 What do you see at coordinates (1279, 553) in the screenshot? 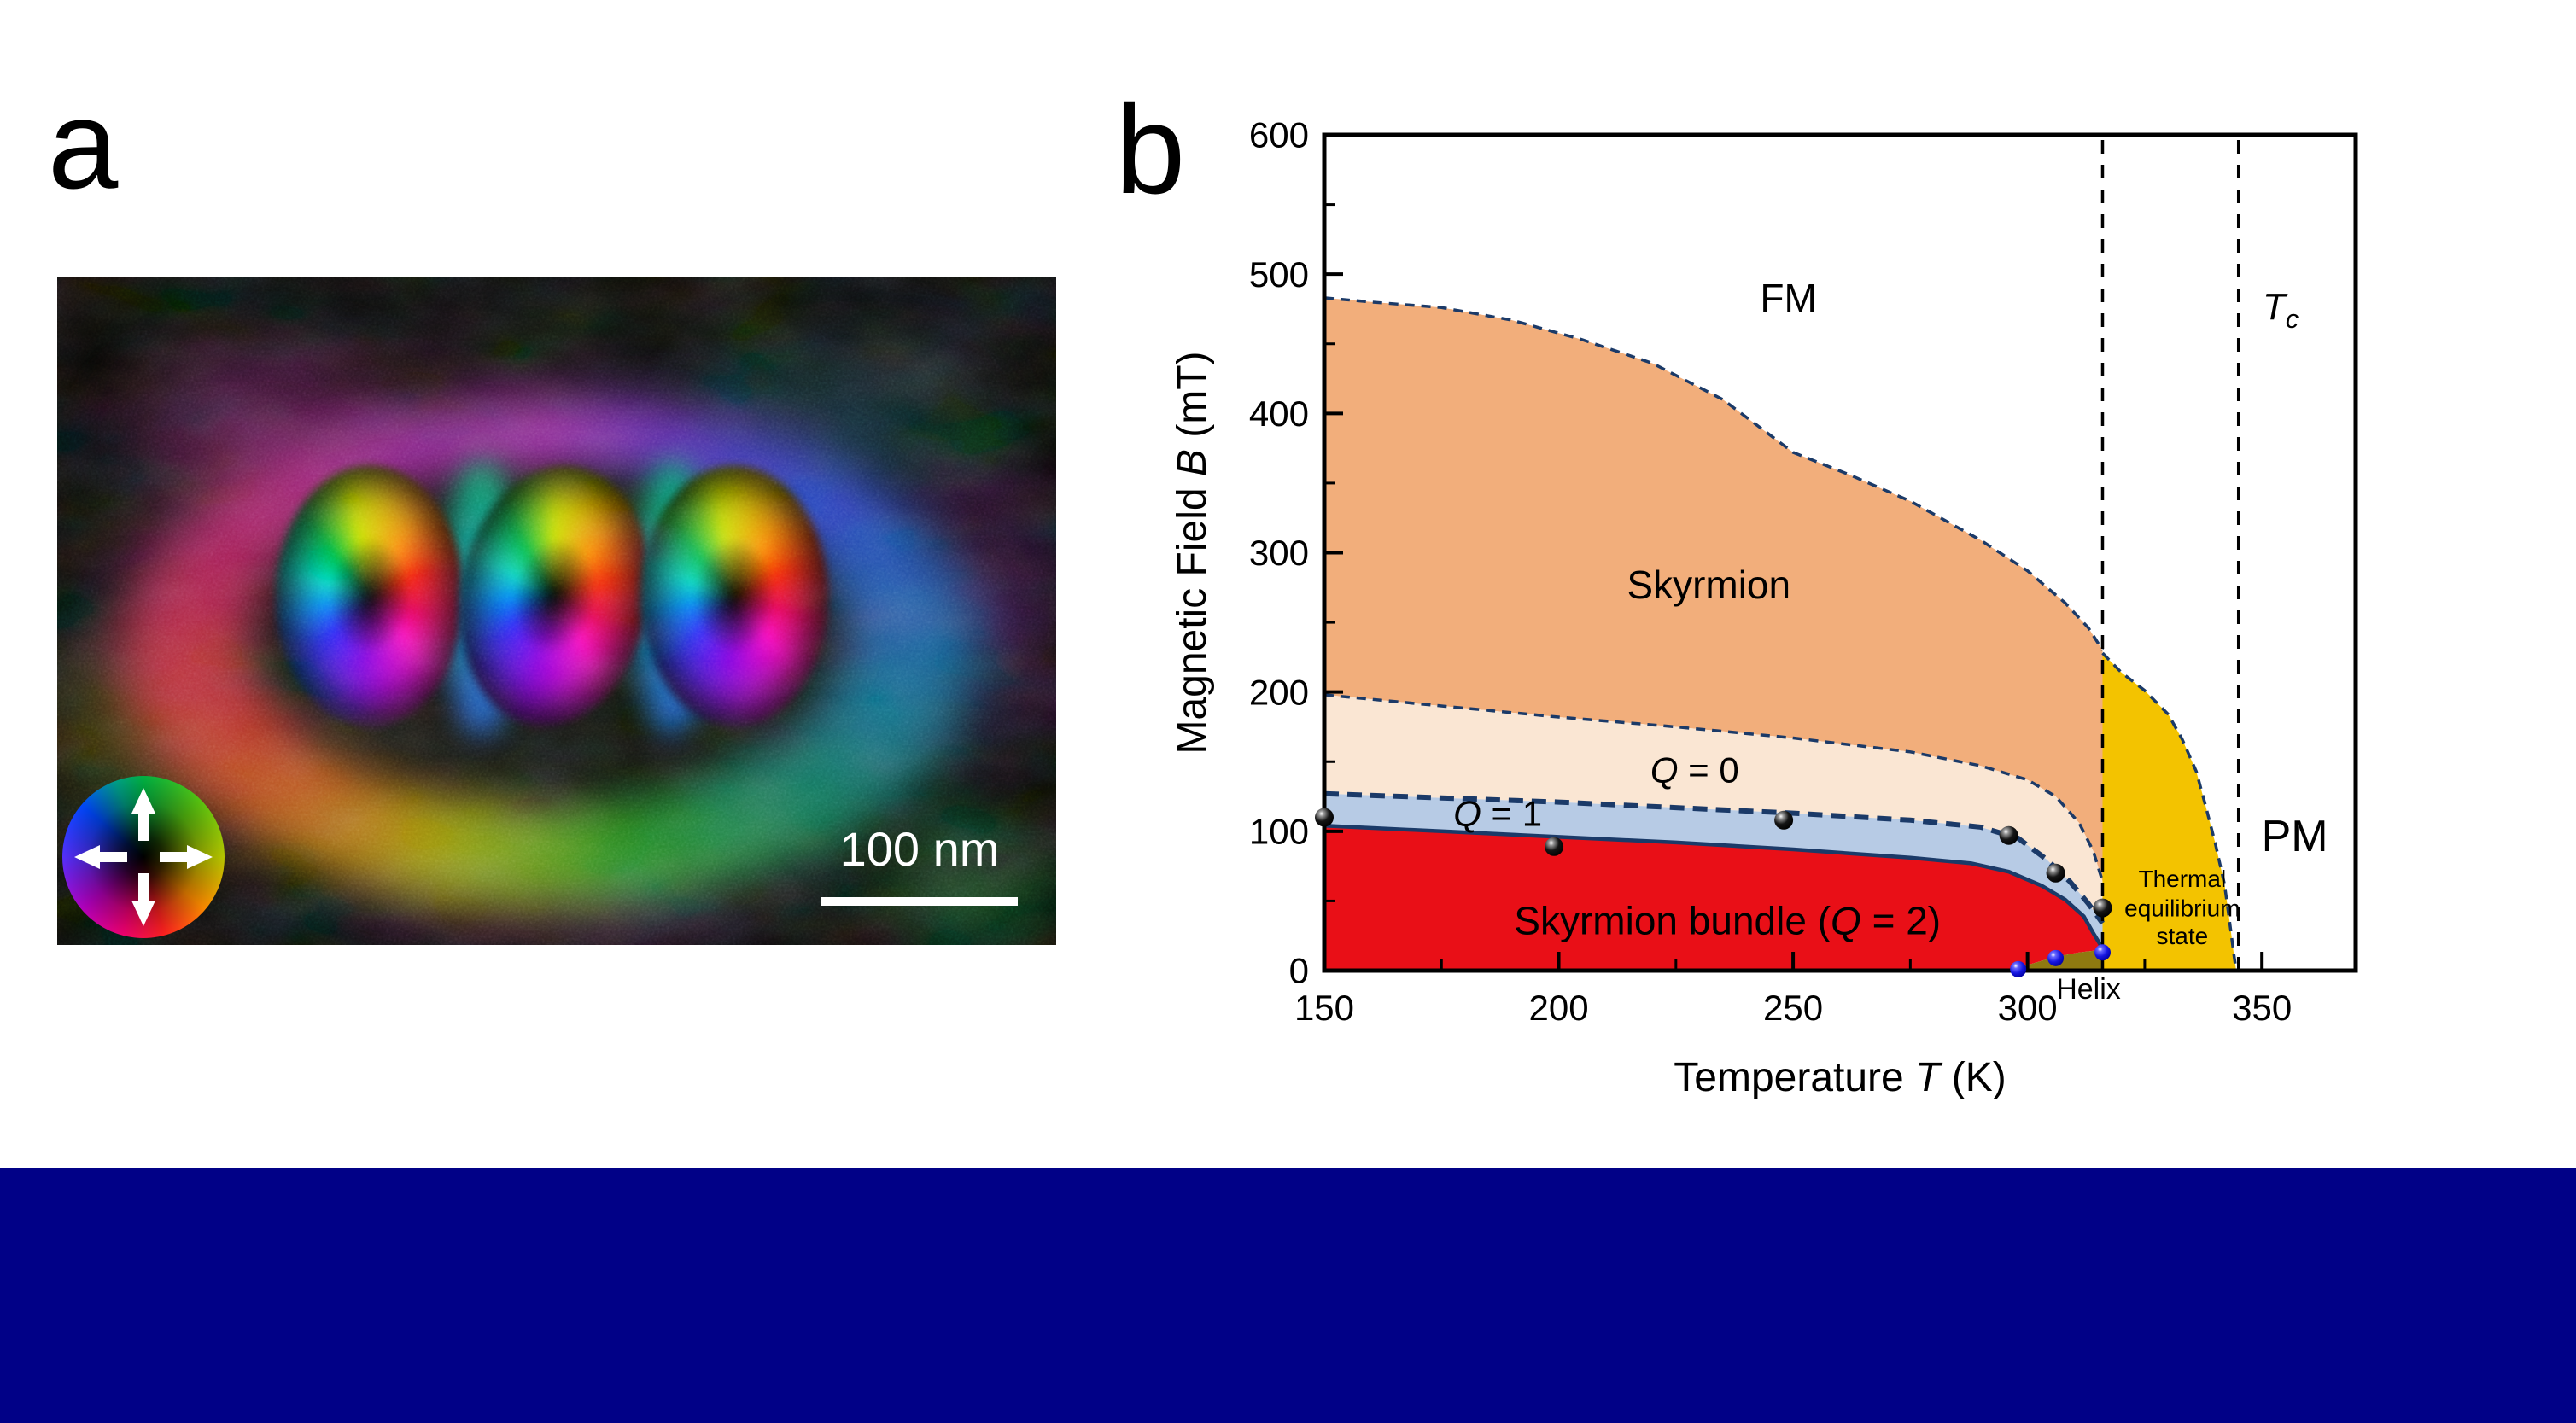
I see `y-tick-label: 300` at bounding box center [1279, 553].